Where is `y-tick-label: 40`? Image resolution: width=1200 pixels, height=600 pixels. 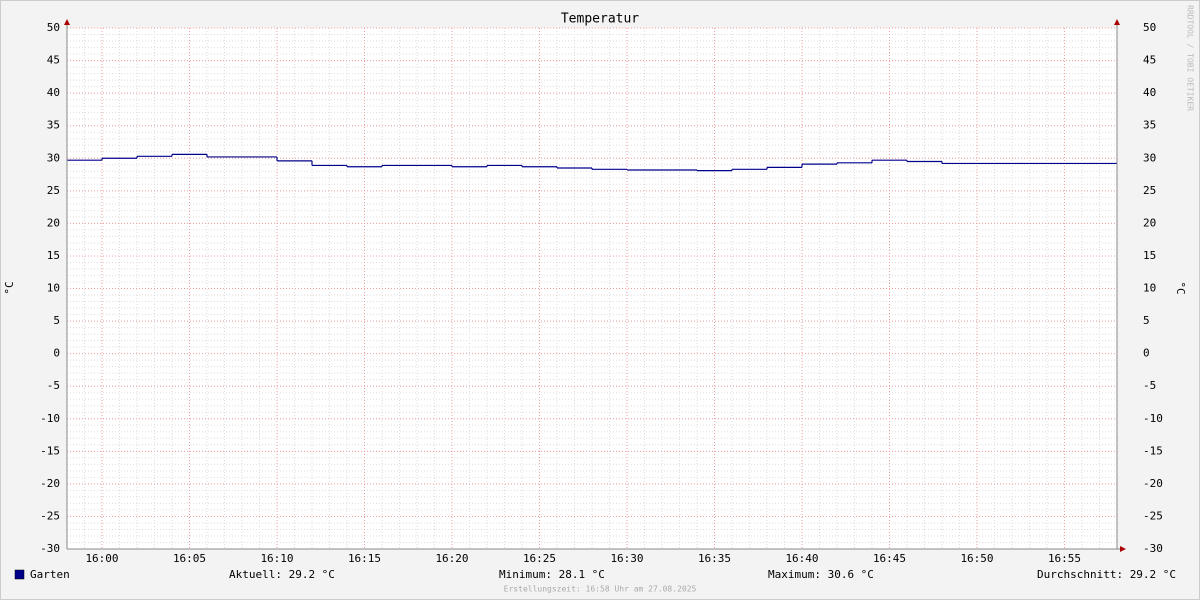 y-tick-label: 40 is located at coordinates (53, 92).